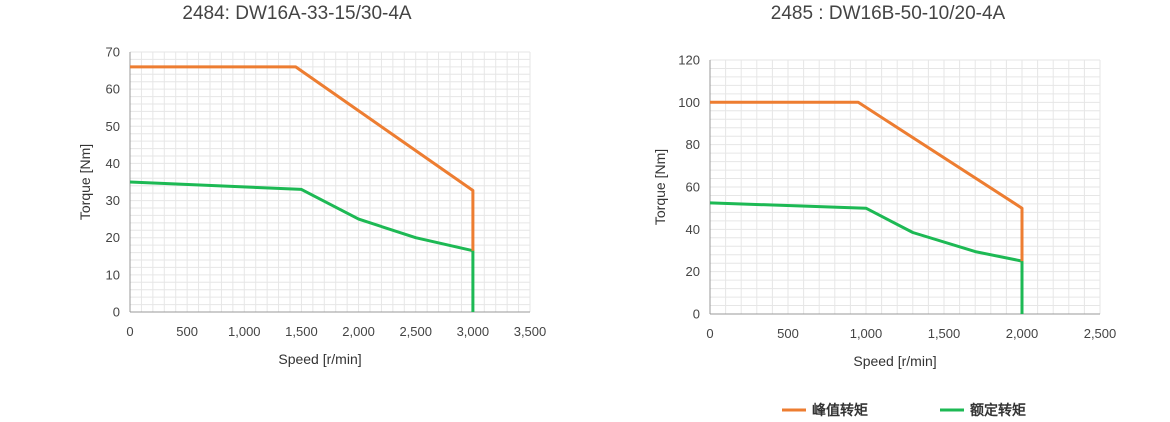 This screenshot has height=422, width=1170. What do you see at coordinates (689, 60) in the screenshot?
I see `y-tick-label: 120` at bounding box center [689, 60].